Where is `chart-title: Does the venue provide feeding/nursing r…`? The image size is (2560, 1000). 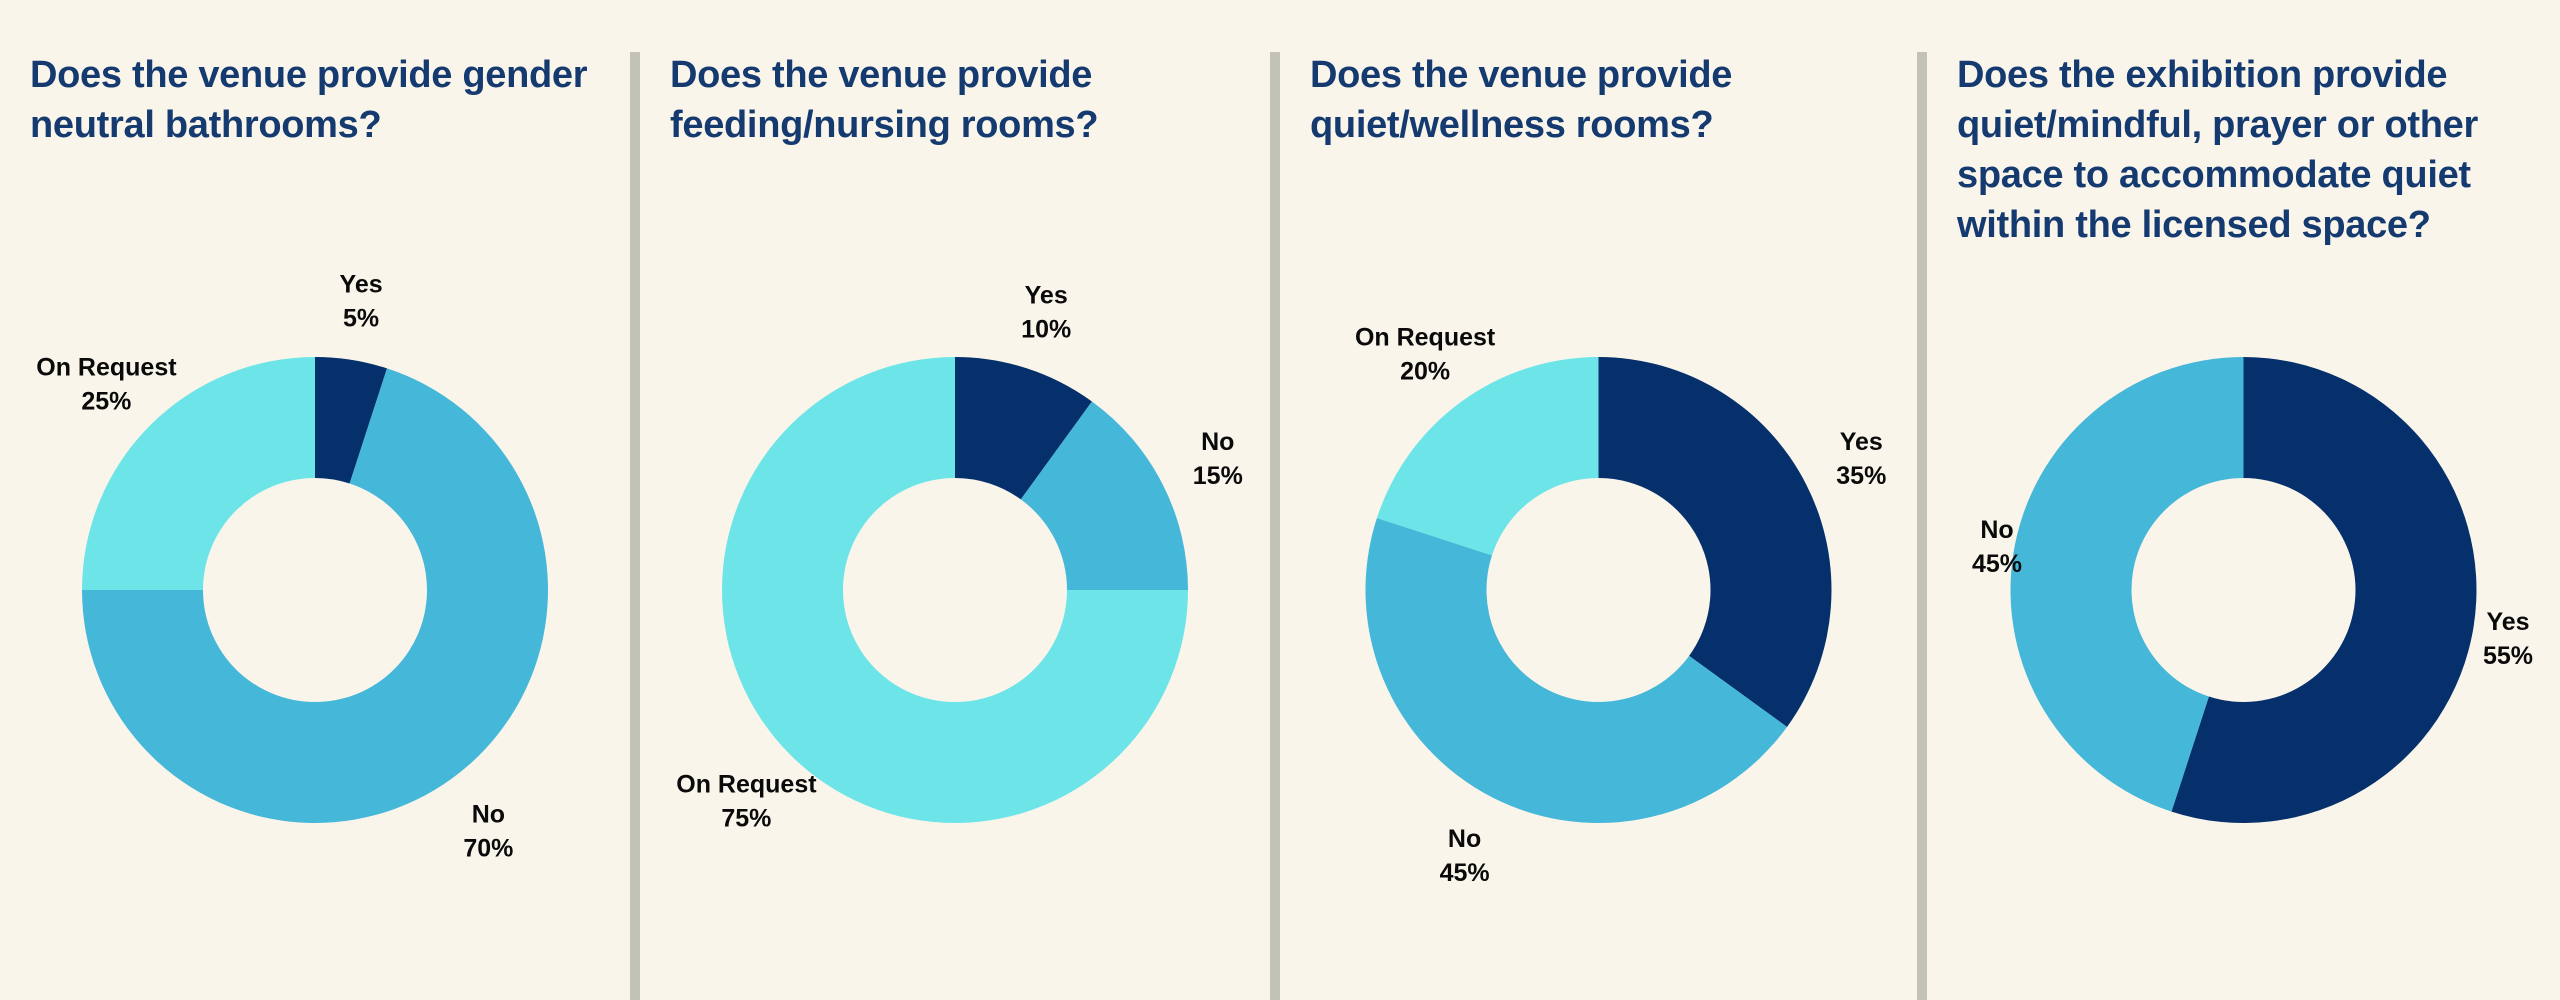
chart-title: Does the venue provide feeding/nursing r… is located at coordinates (884, 100).